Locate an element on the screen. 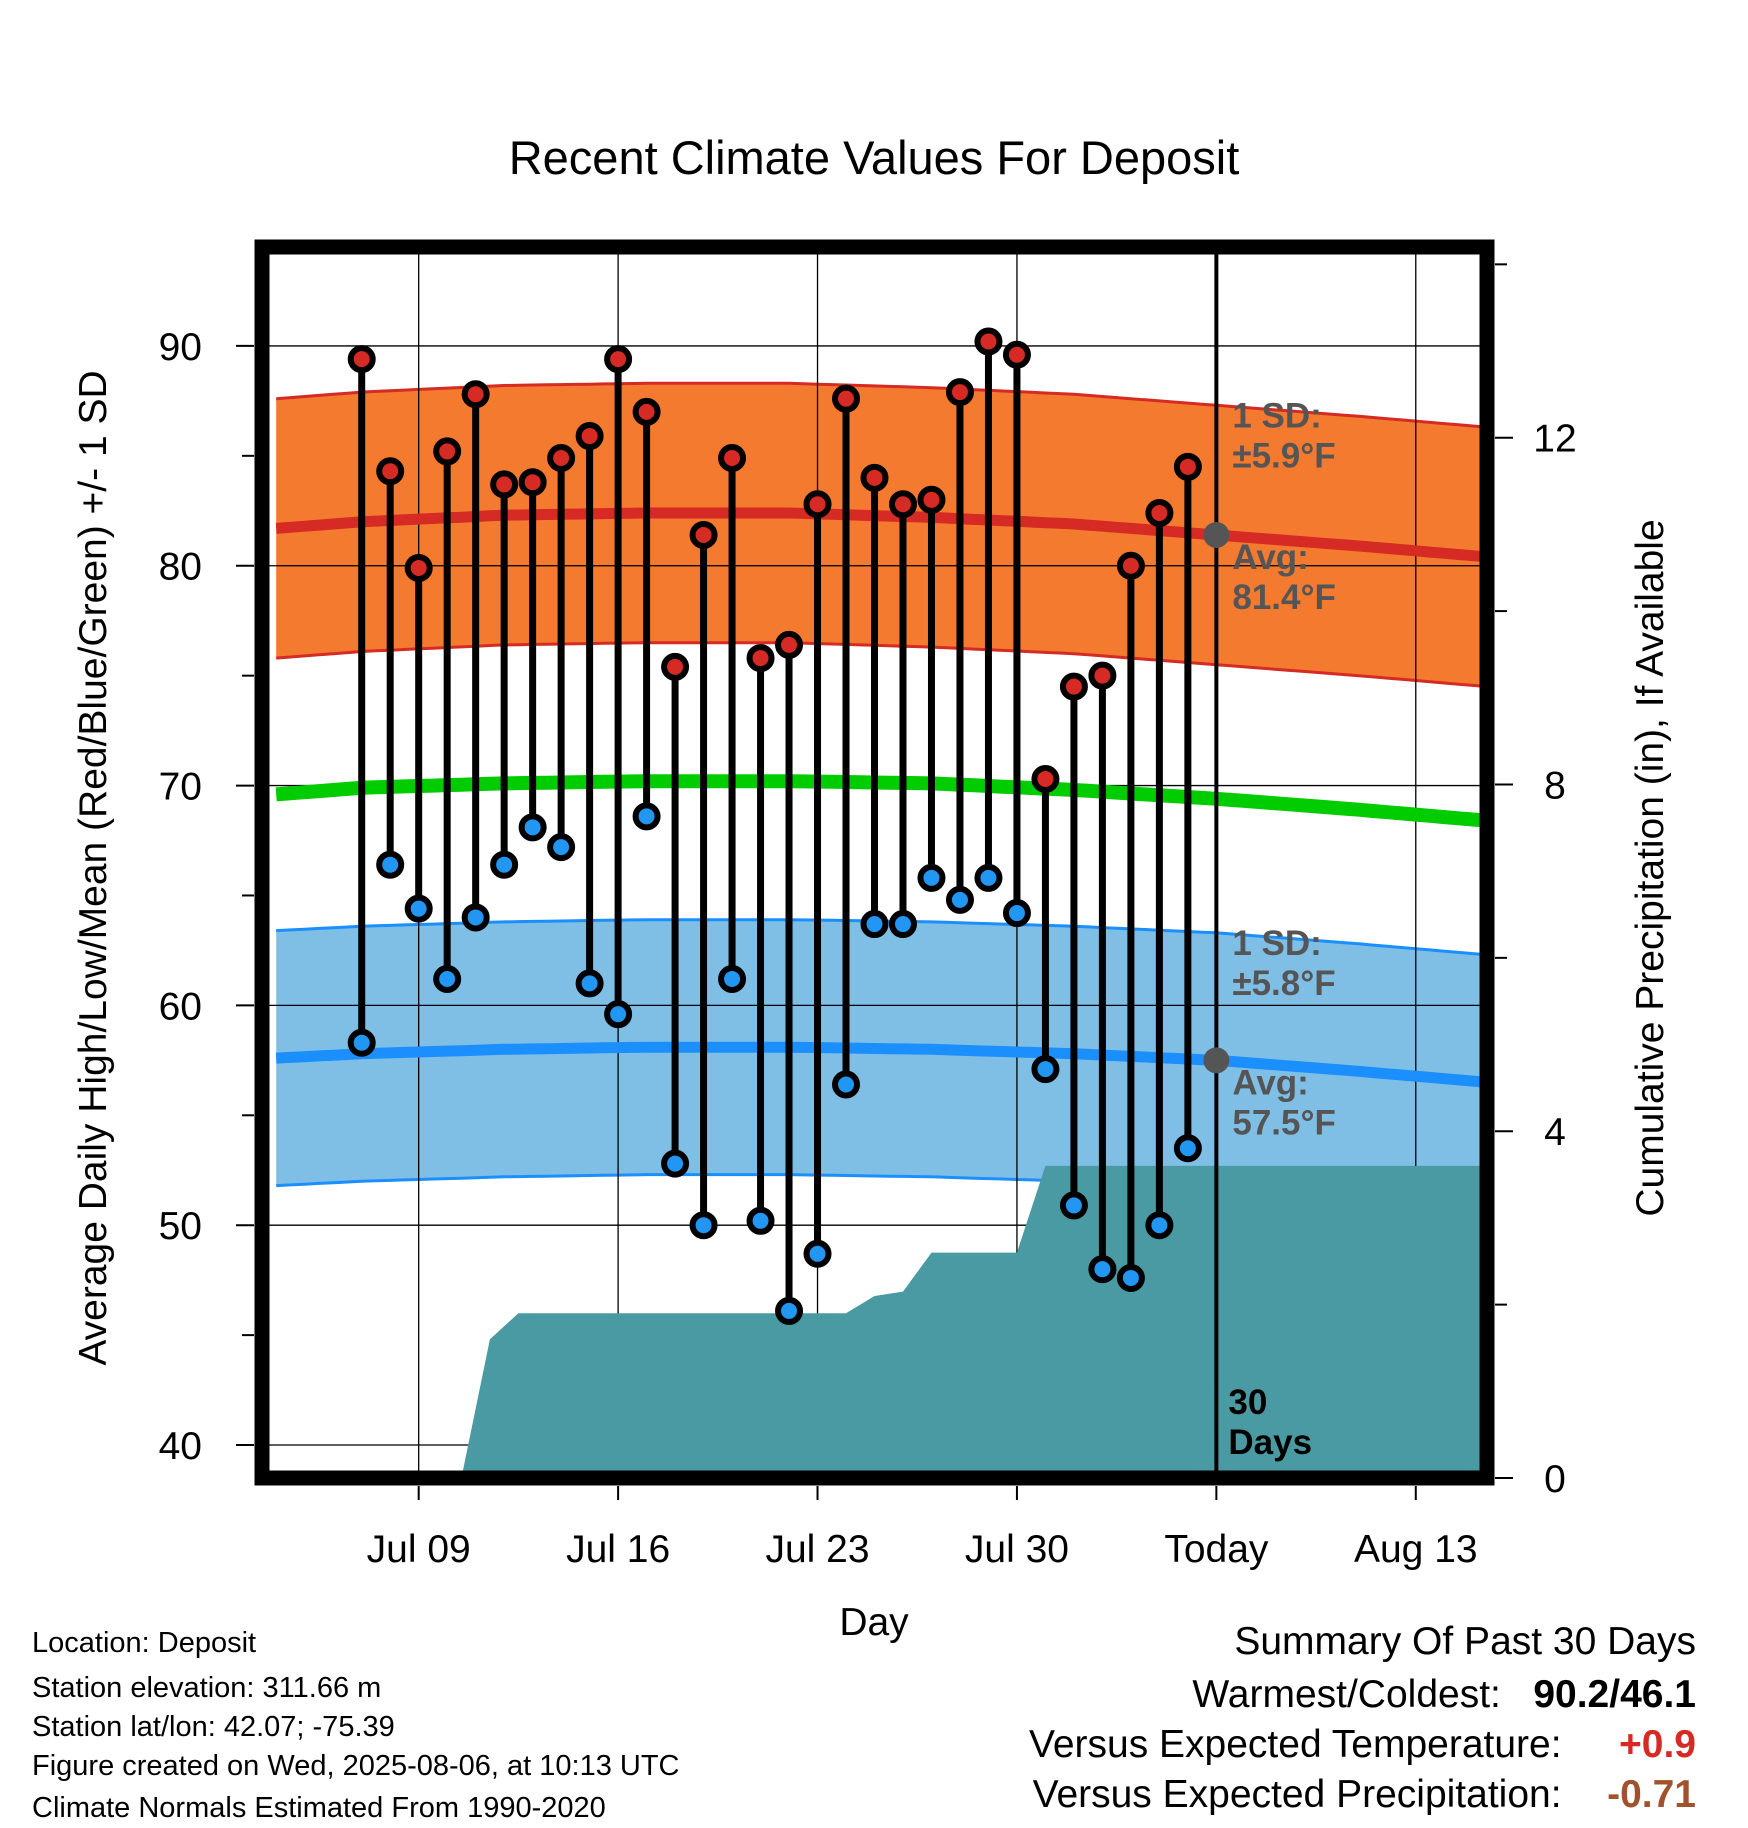 This screenshot has height=1828, width=1748. y-tick-label-right: 4 is located at coordinates (1555, 1132).